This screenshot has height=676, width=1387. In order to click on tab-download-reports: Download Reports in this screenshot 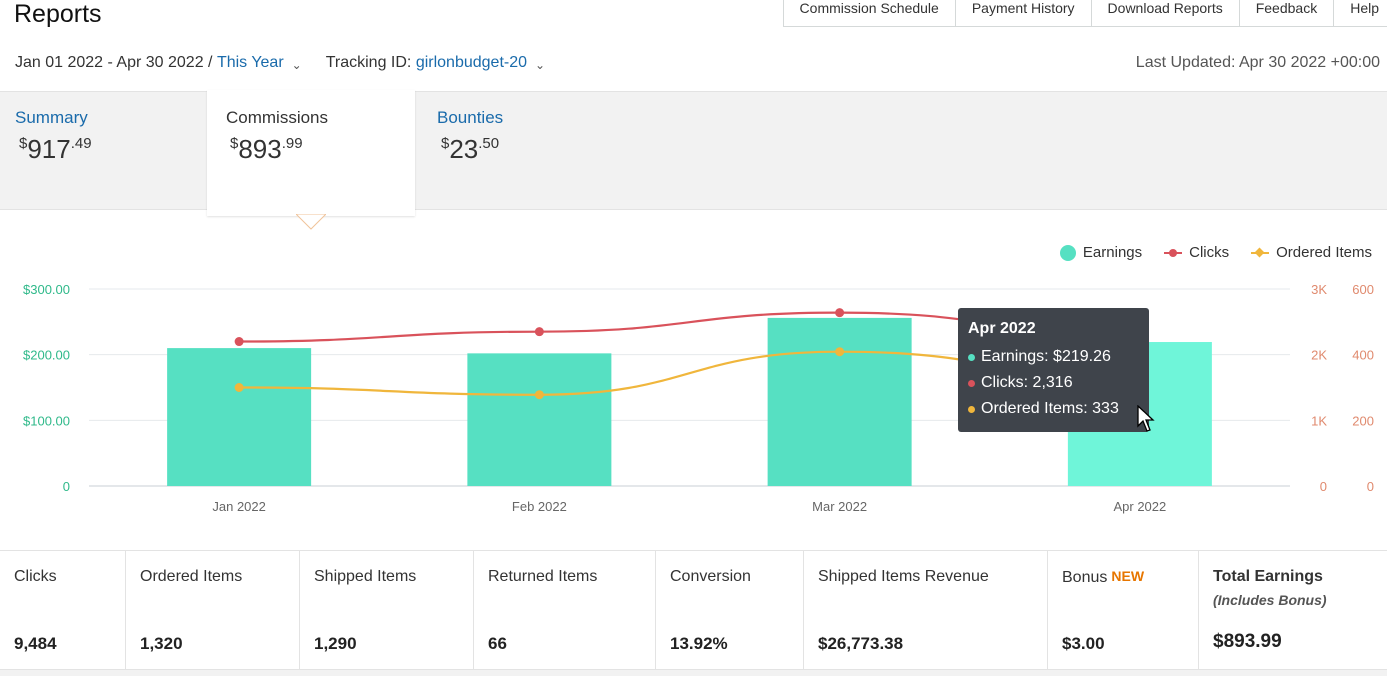, I will do `click(1164, 13)`.